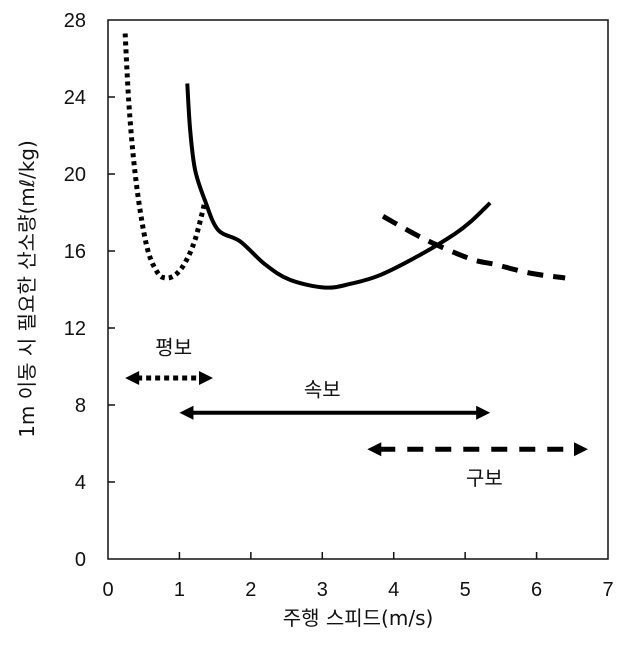 The width and height of the screenshot is (644, 653). I want to click on annotation-label: 구보, so click(484, 478).